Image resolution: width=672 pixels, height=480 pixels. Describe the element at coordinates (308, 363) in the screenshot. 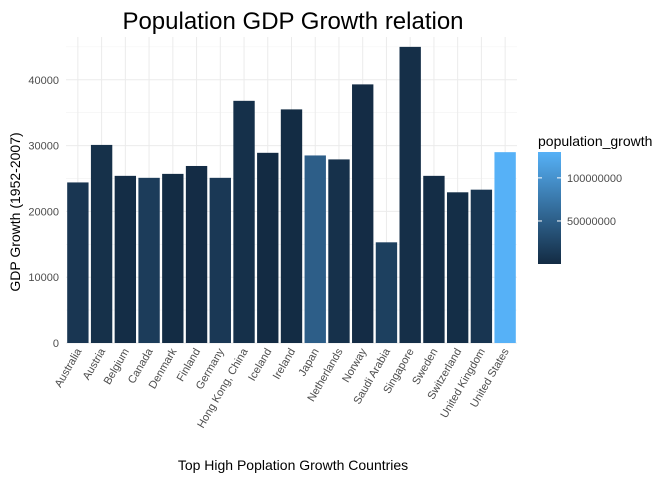

I see `x-tick-label: Japan` at that location.